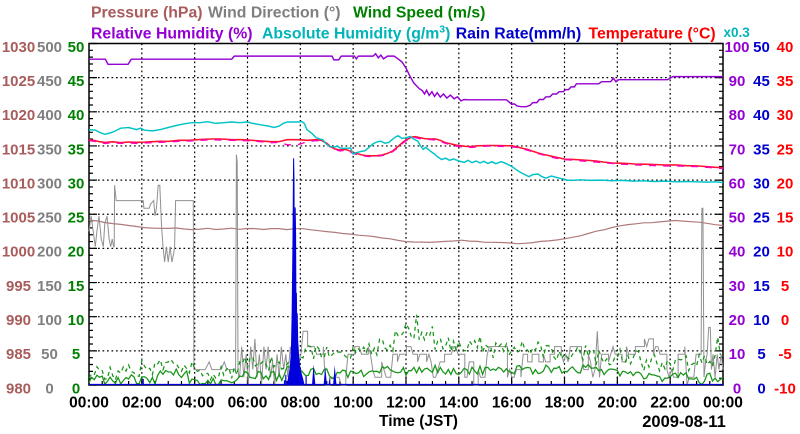  I want to click on svg-text: Wind Speed (m/s), so click(419, 13).